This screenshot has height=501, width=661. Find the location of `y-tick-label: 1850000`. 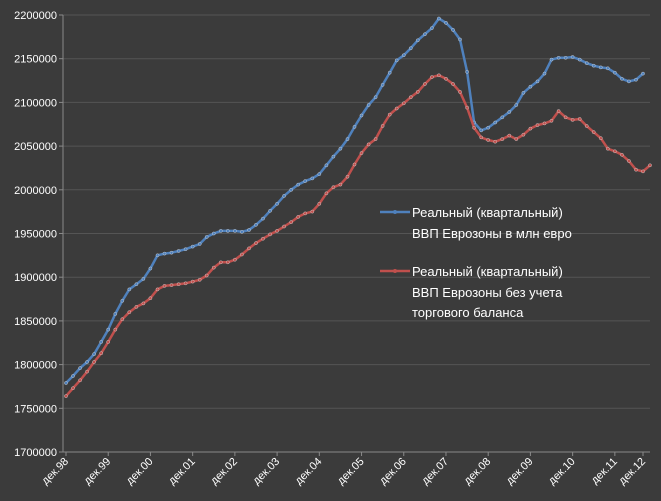

y-tick-label: 1850000 is located at coordinates (35, 322).